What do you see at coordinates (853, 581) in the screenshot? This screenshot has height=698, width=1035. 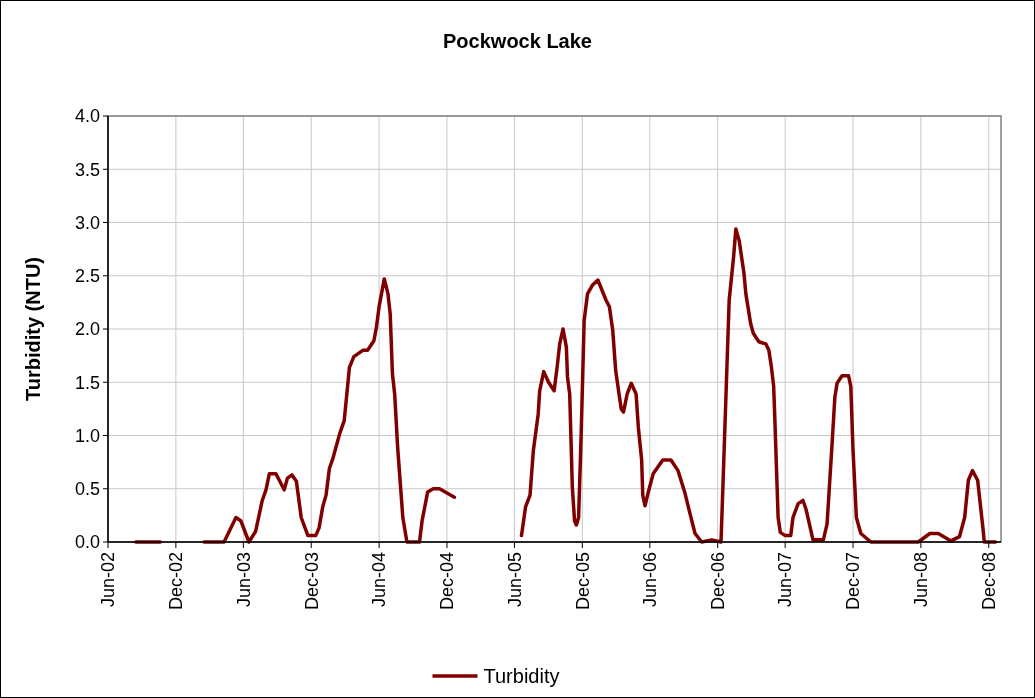 I see `x-tick-label: Dec-07` at bounding box center [853, 581].